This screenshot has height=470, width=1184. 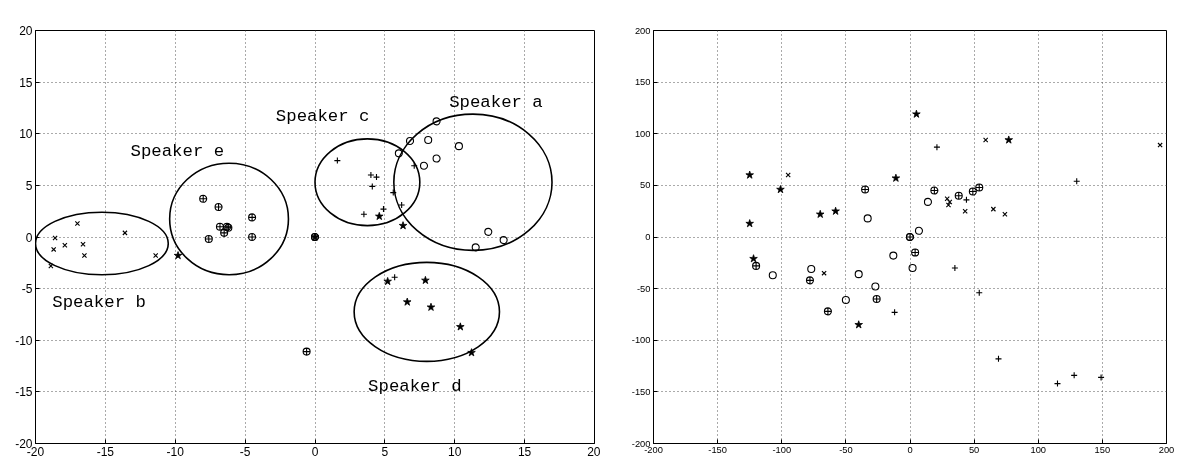 I want to click on x-tick-label: -10, so click(x=175, y=451).